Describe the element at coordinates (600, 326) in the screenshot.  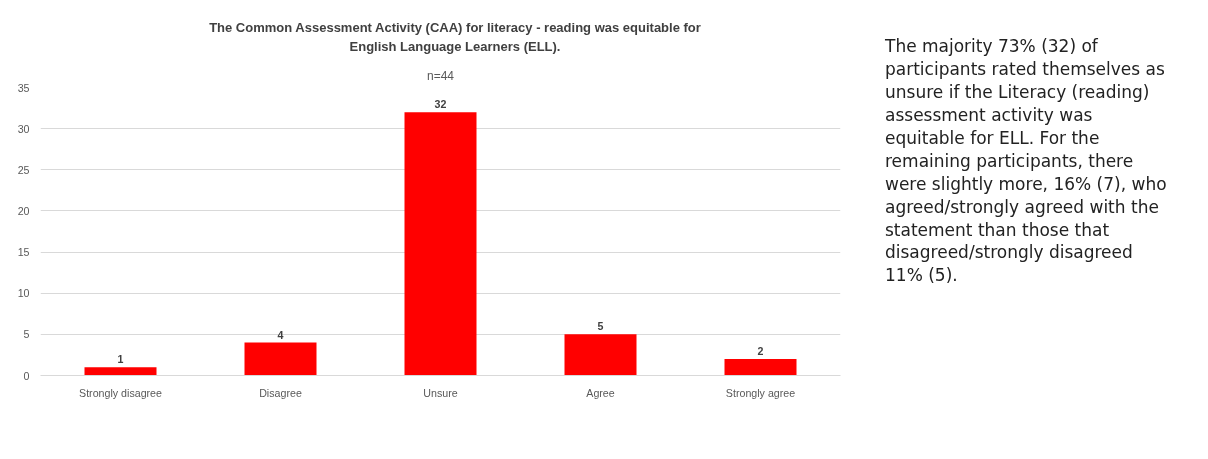
I see `data-label: 5` at that location.